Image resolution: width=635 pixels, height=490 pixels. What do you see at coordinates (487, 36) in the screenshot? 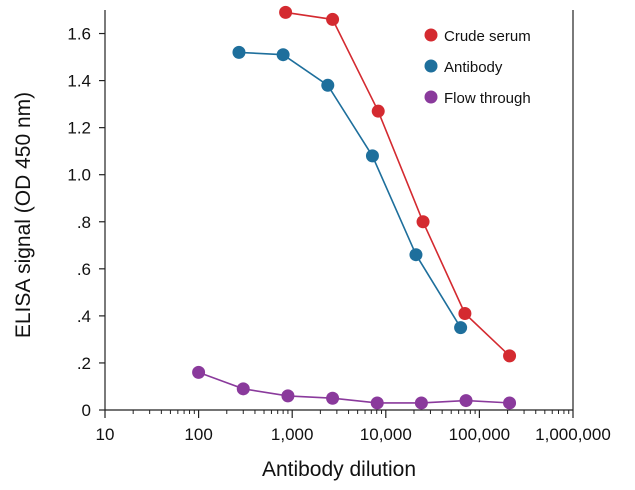
I see `legend-label: Crude serum` at bounding box center [487, 36].